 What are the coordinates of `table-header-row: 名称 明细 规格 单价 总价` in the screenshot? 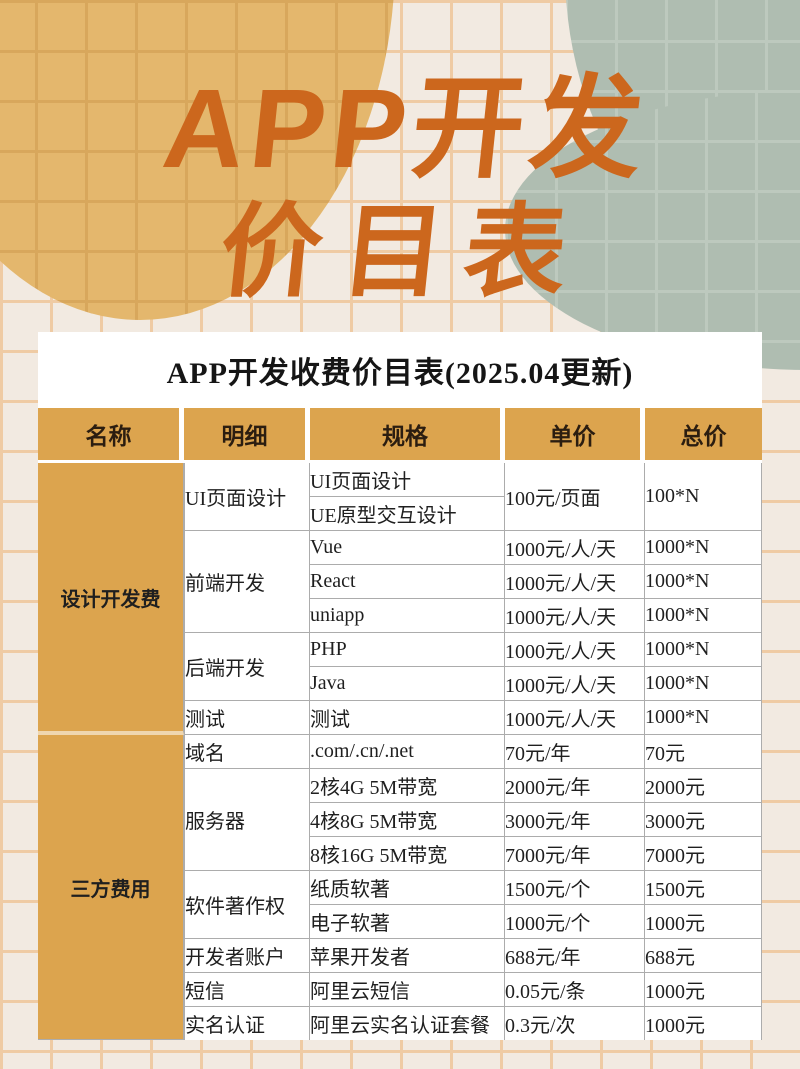 It's located at (400, 435).